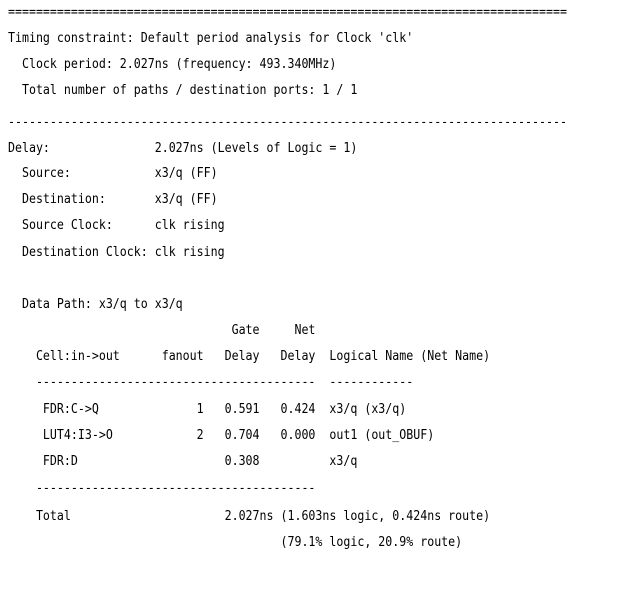 The height and width of the screenshot is (592, 642). Describe the element at coordinates (221, 435) in the screenshot. I see `table-row: LUT4:I3->O 2 0.704 0.000 out1 (out_OBUF)` at that location.